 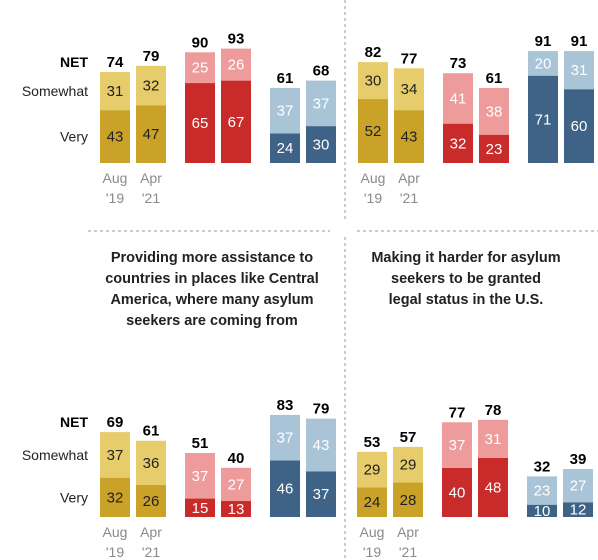 What do you see at coordinates (115, 422) in the screenshot?
I see `bar-value-net: 69` at bounding box center [115, 422].